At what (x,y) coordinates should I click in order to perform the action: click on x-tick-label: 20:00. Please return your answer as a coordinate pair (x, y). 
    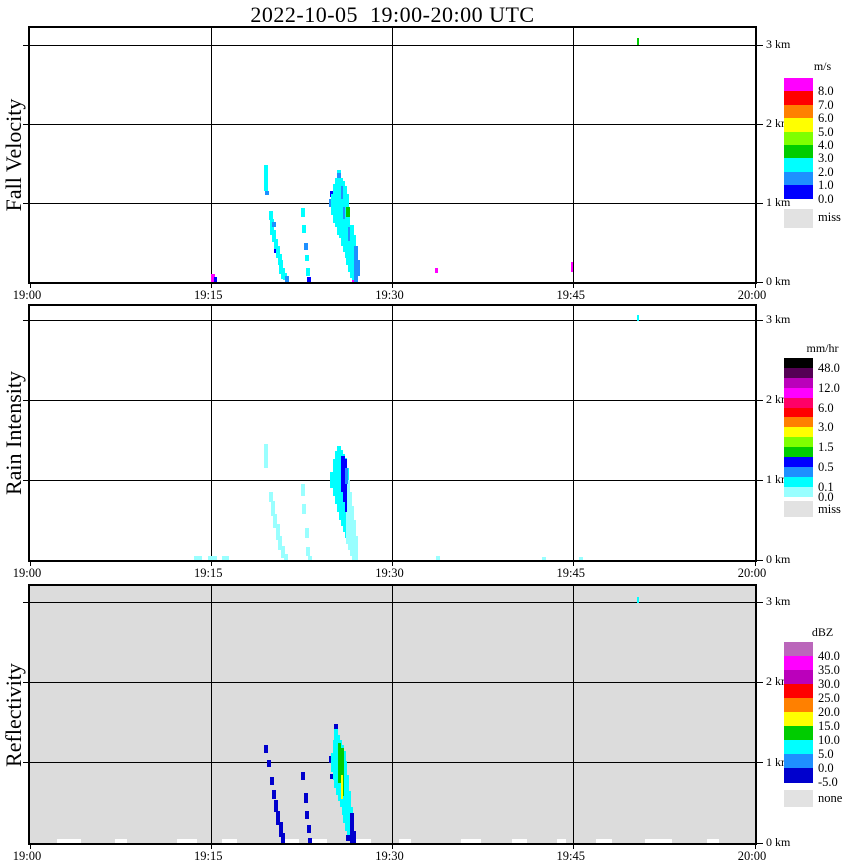
    Looking at the image, I should click on (752, 573).